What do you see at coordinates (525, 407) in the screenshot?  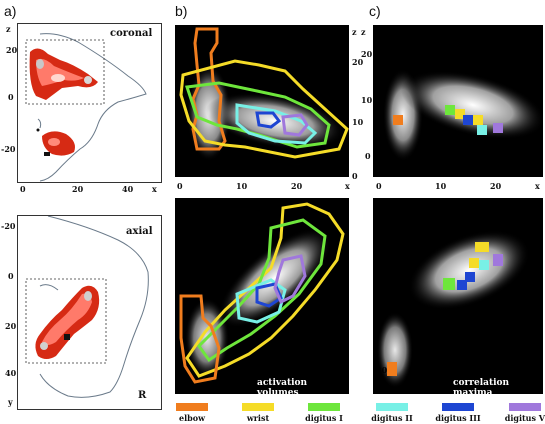 I see `legend-swatch-digitus-v` at bounding box center [525, 407].